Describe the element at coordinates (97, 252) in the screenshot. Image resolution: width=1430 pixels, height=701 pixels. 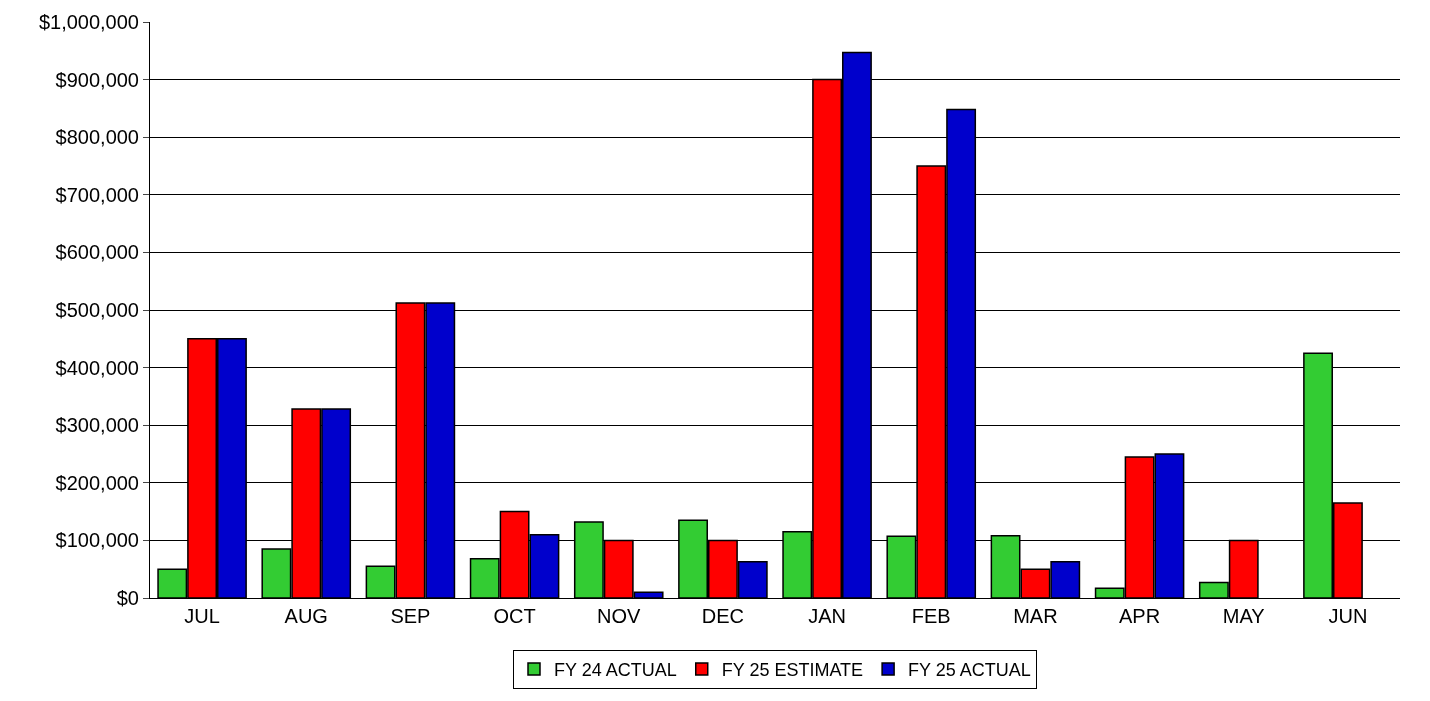
I see `y-tick-label: $600,000` at that location.